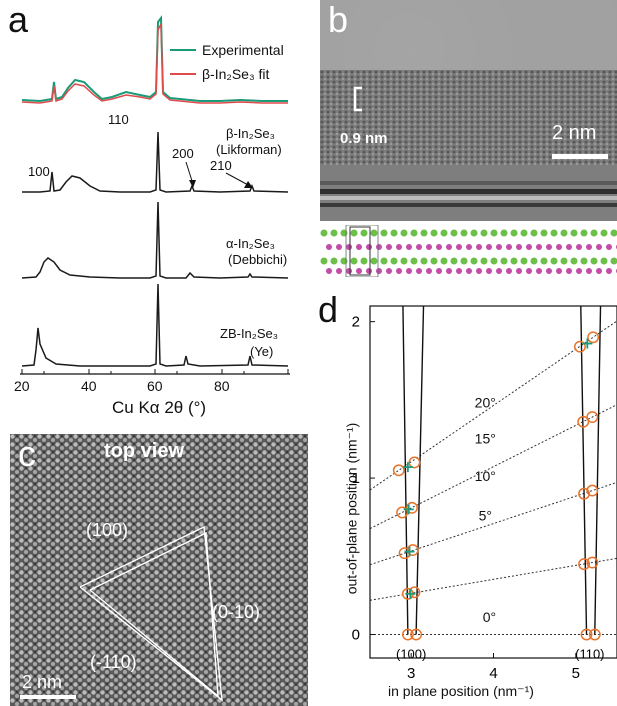 This screenshot has height=706, width=617. What do you see at coordinates (27, 453) in the screenshot?
I see `panel-c-letter: c` at bounding box center [27, 453].